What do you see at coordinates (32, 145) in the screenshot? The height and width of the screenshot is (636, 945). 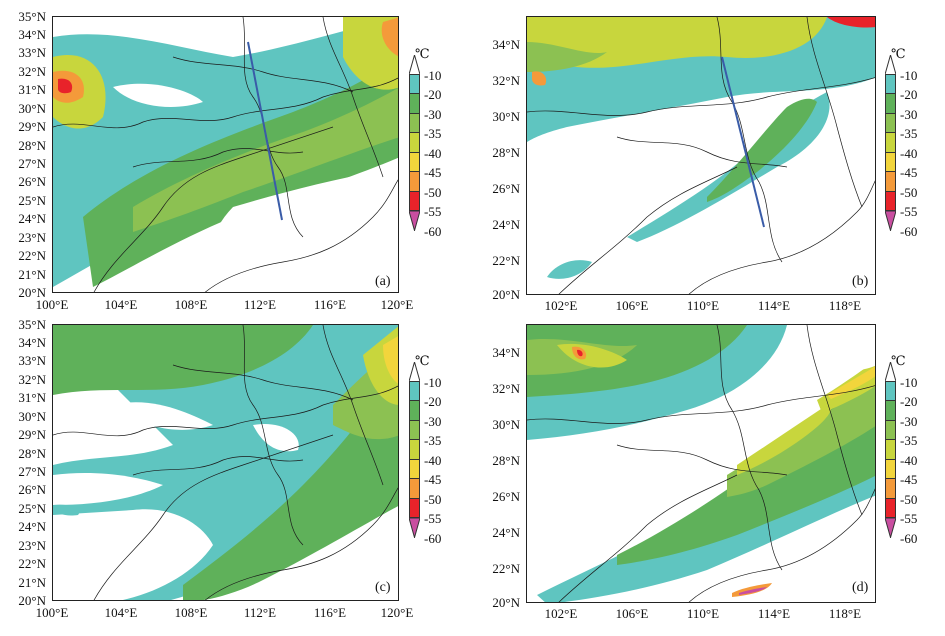 I see `y-label-a-7: 28°N` at bounding box center [32, 145].